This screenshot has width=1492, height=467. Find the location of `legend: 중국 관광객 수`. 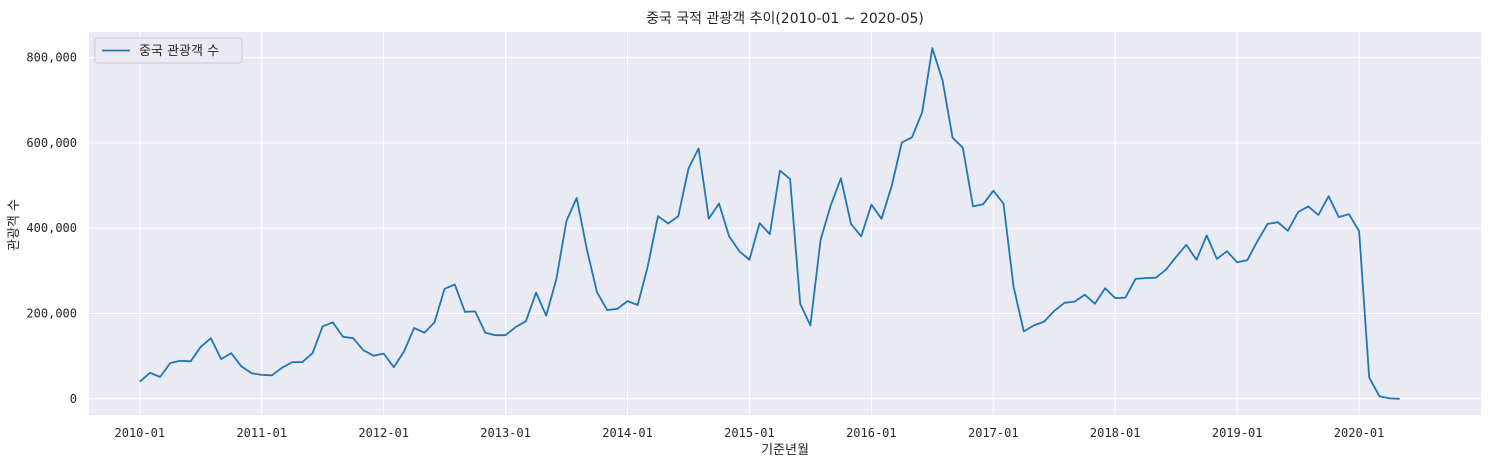

legend: 중국 관광객 수 is located at coordinates (168, 50).